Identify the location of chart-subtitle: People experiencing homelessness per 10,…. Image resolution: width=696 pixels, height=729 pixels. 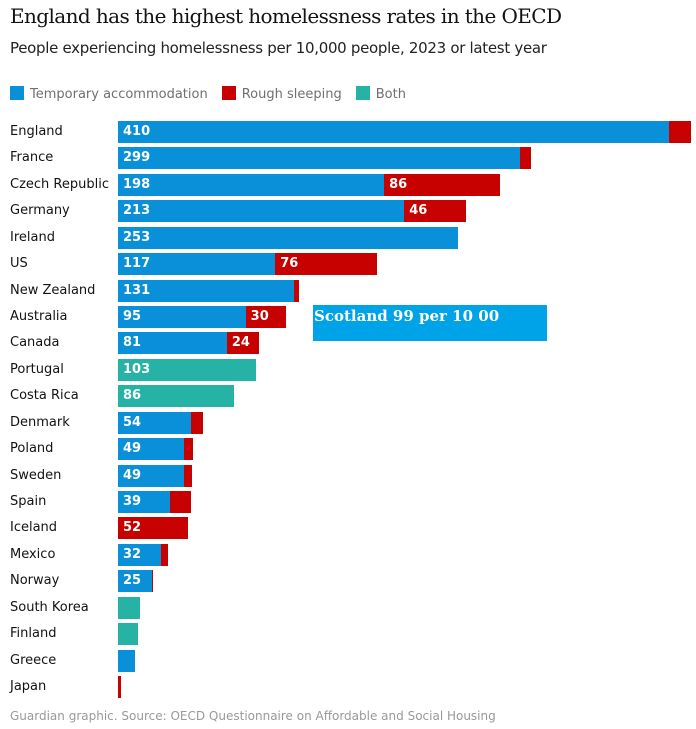
(278, 48).